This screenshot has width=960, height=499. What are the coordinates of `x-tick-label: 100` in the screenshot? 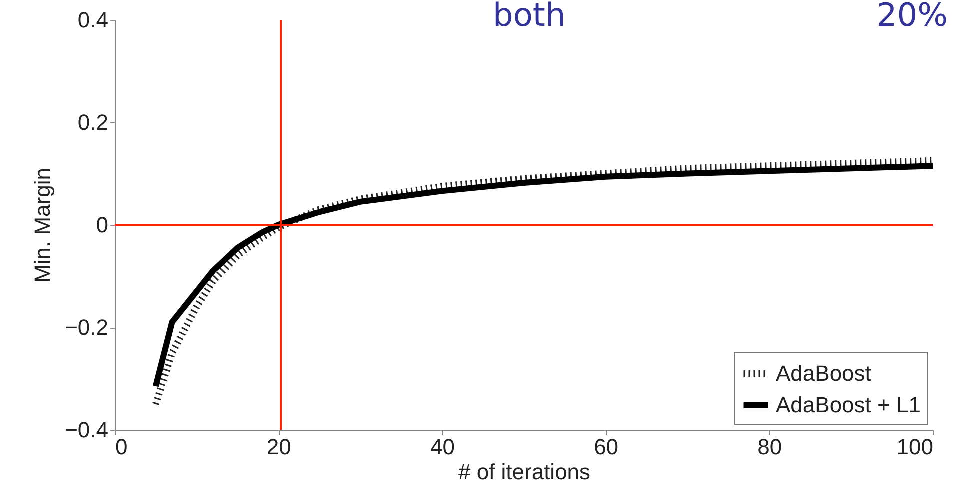 It's located at (915, 447).